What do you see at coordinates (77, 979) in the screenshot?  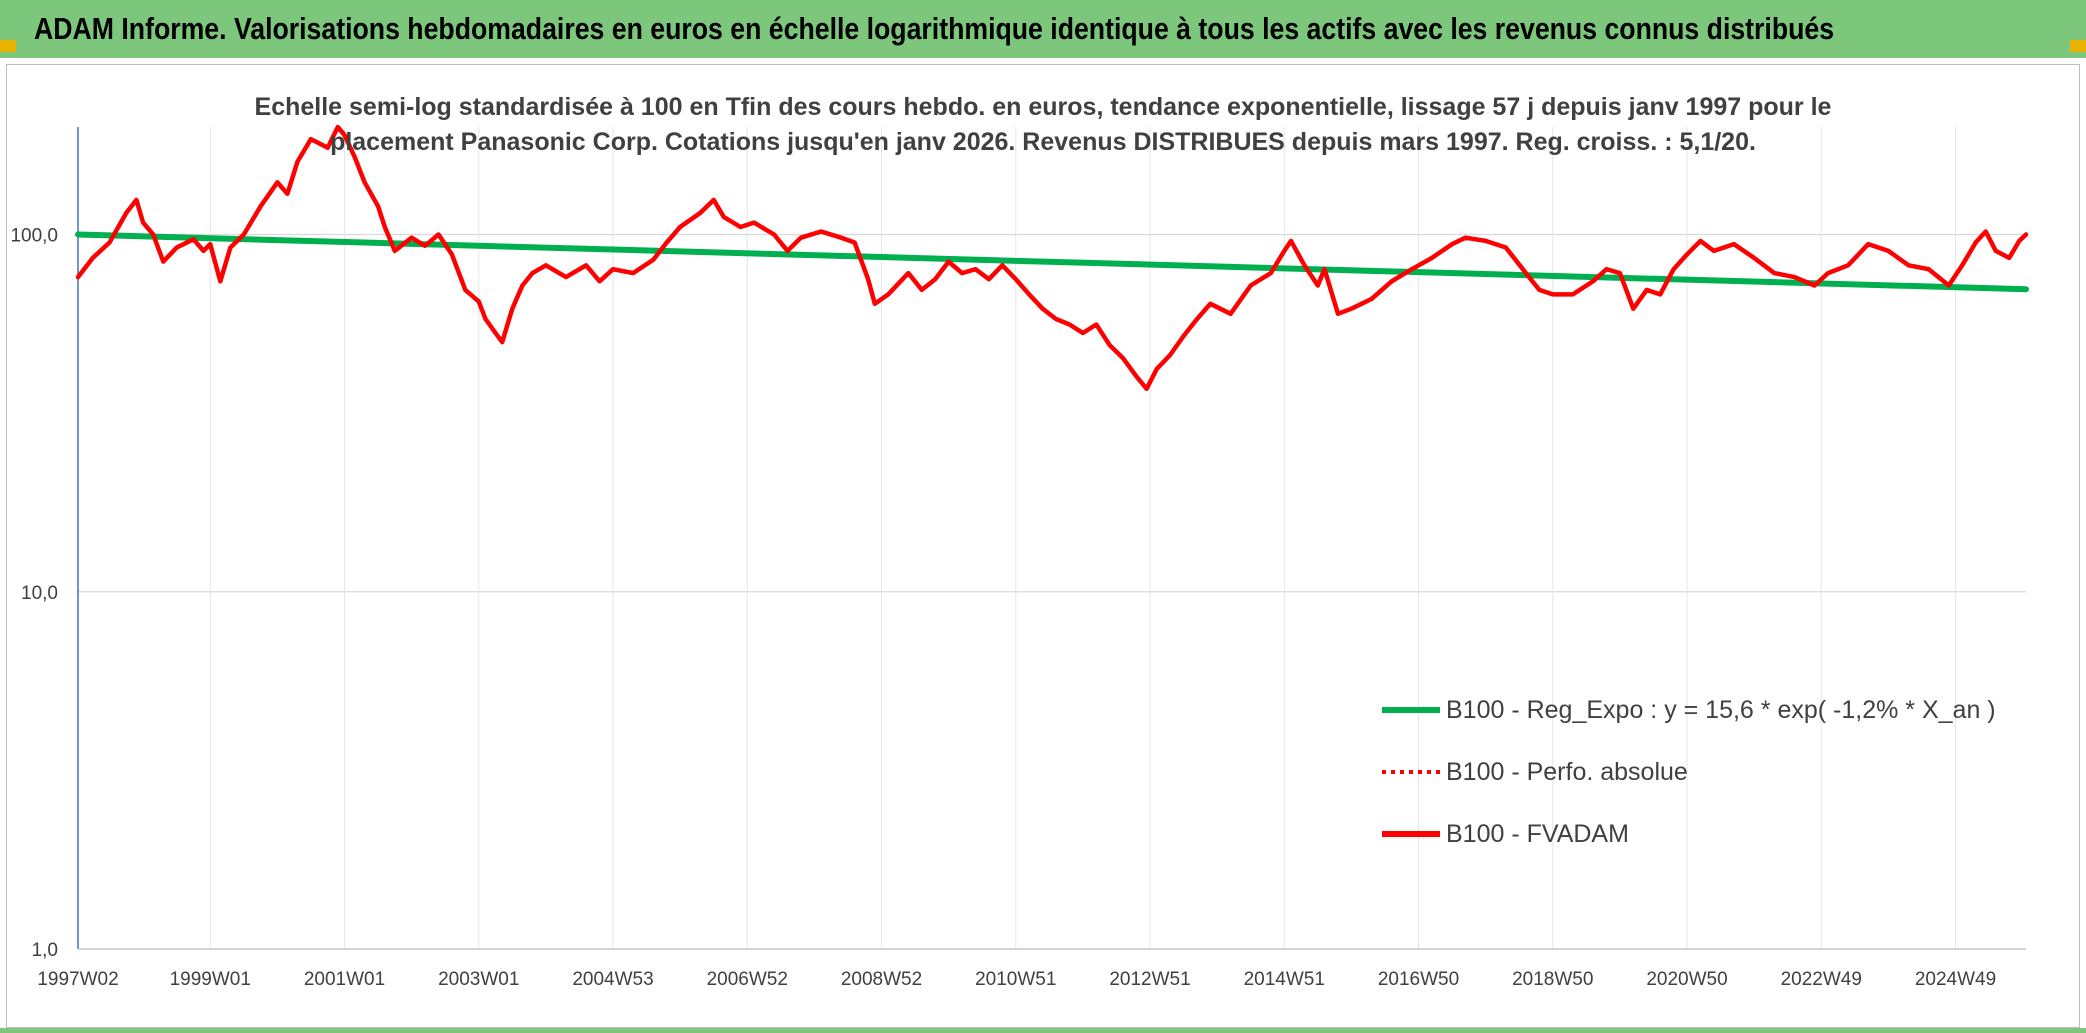 I see `x-tick-label: 1997W02` at bounding box center [77, 979].